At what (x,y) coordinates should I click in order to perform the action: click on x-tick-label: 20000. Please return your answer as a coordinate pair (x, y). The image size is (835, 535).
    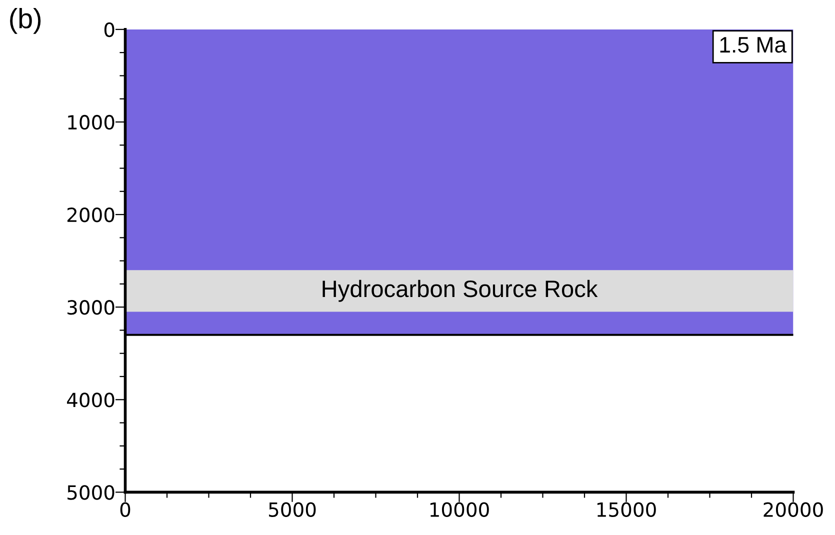
    Looking at the image, I should click on (793, 509).